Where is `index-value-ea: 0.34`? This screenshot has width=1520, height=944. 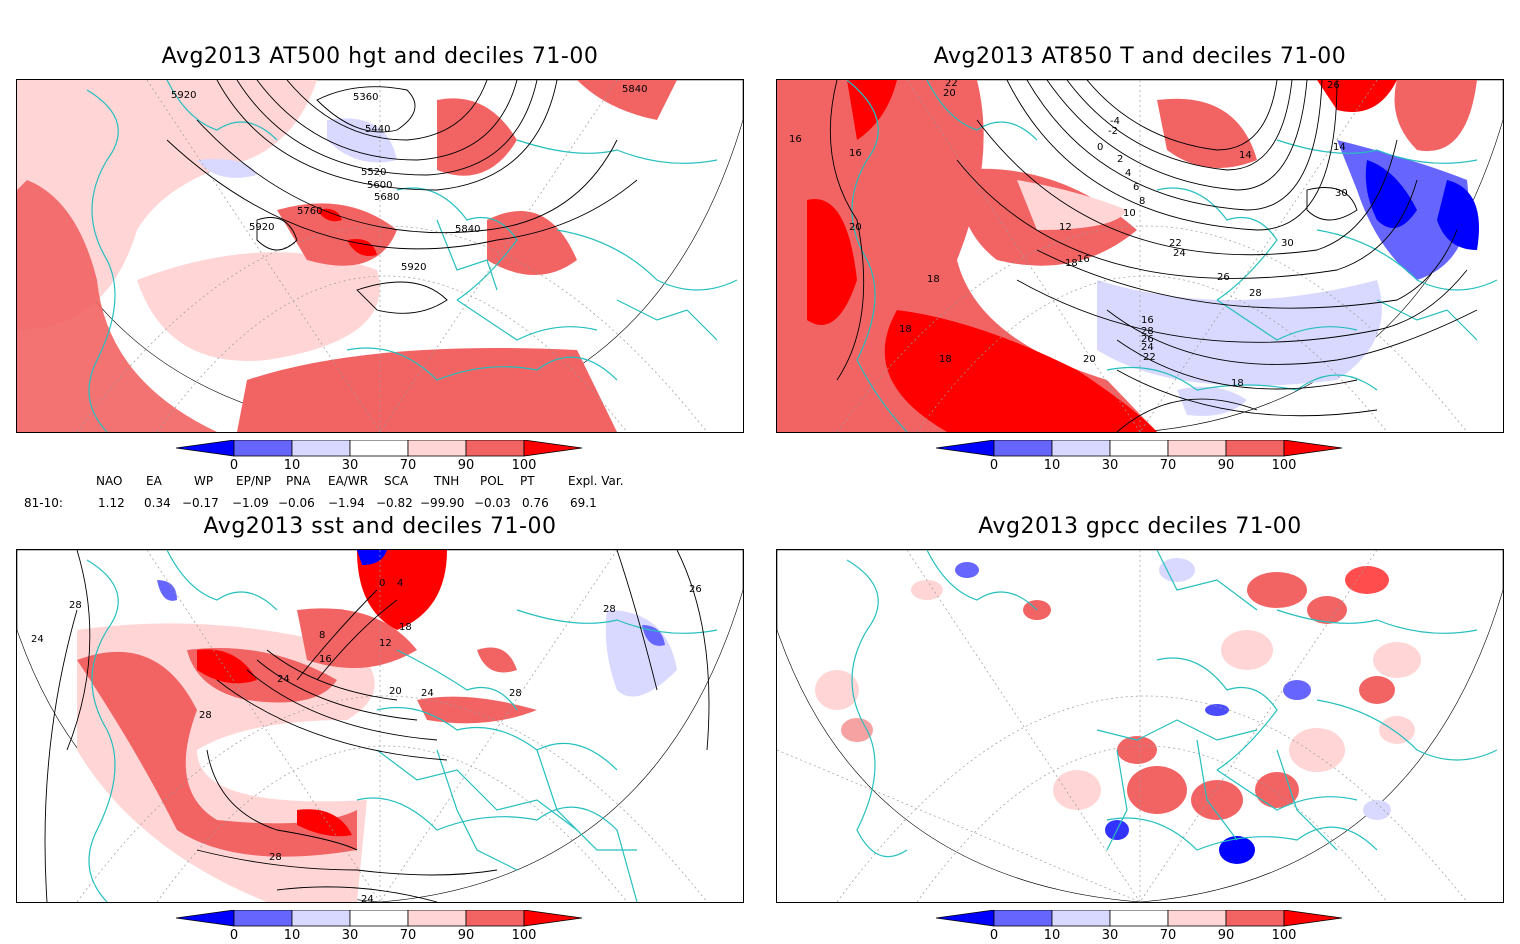 index-value-ea: 0.34 is located at coordinates (157, 503).